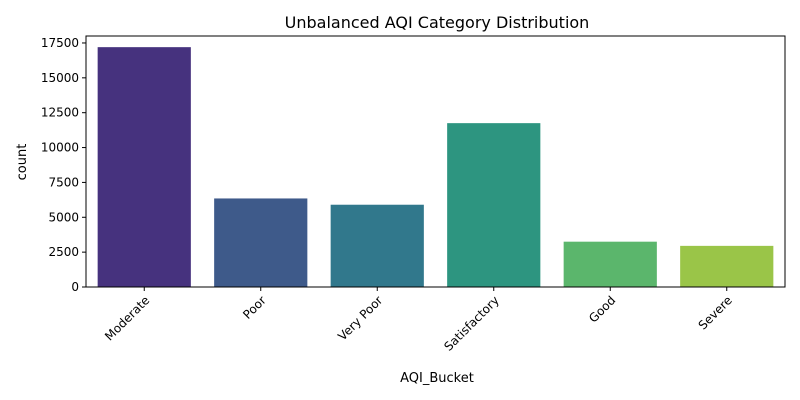  Describe the element at coordinates (377, 245) in the screenshot. I see `bar-very-poor` at that location.